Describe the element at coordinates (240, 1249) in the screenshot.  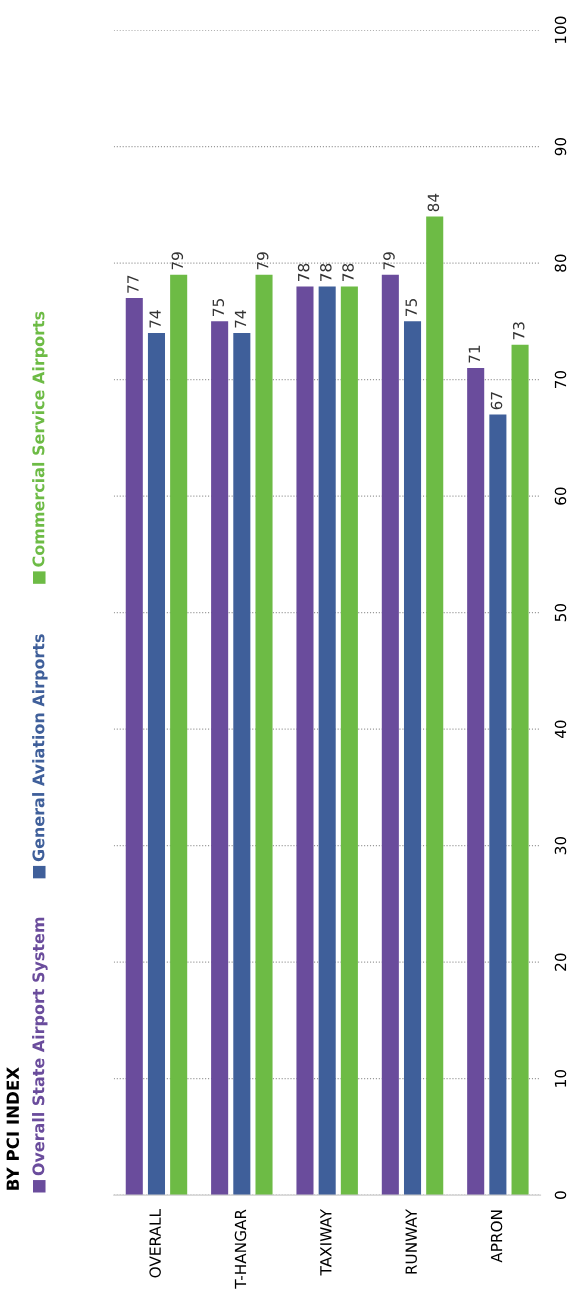
I see `x-tick-label: T-HANGAR` at that location.